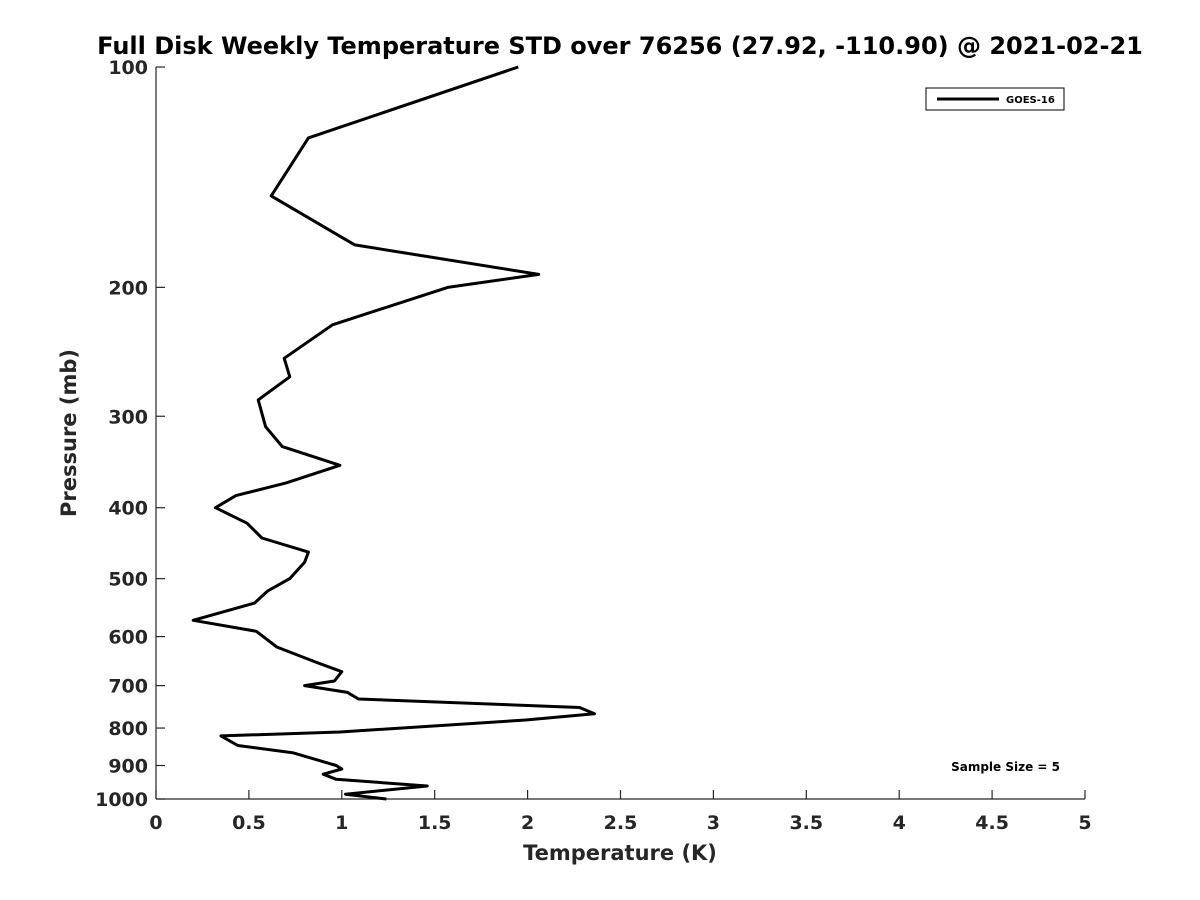 This screenshot has width=1200, height=900. I want to click on y-tick-label: 300, so click(128, 417).